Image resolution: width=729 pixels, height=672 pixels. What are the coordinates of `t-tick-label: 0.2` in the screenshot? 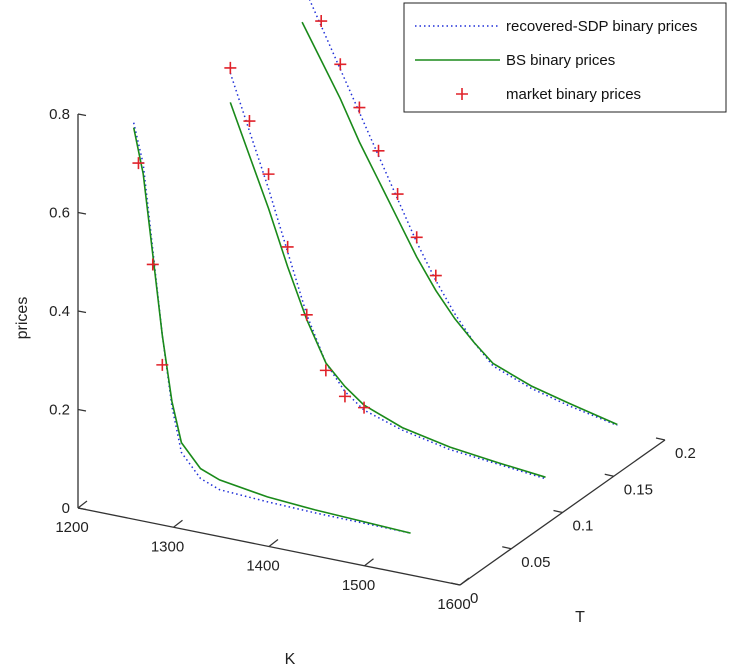 It's located at (685, 453).